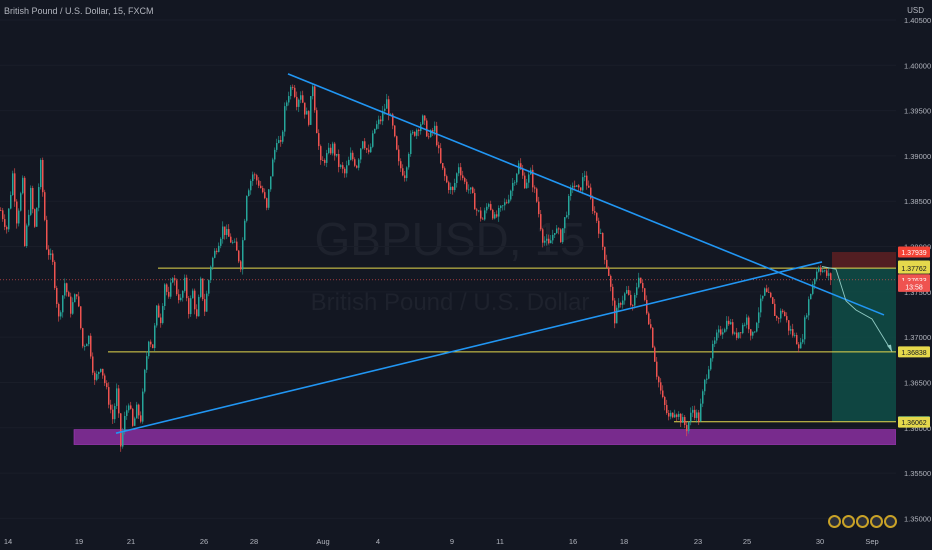  I want to click on time-axis-labels: 14 19 21 26 28 Aug 4 9 11 16 18 23 25 30 Sep, so click(441, 541).